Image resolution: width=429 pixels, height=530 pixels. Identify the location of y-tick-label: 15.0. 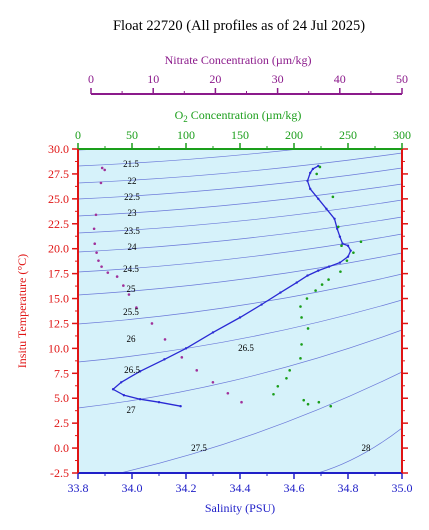
(58, 299).